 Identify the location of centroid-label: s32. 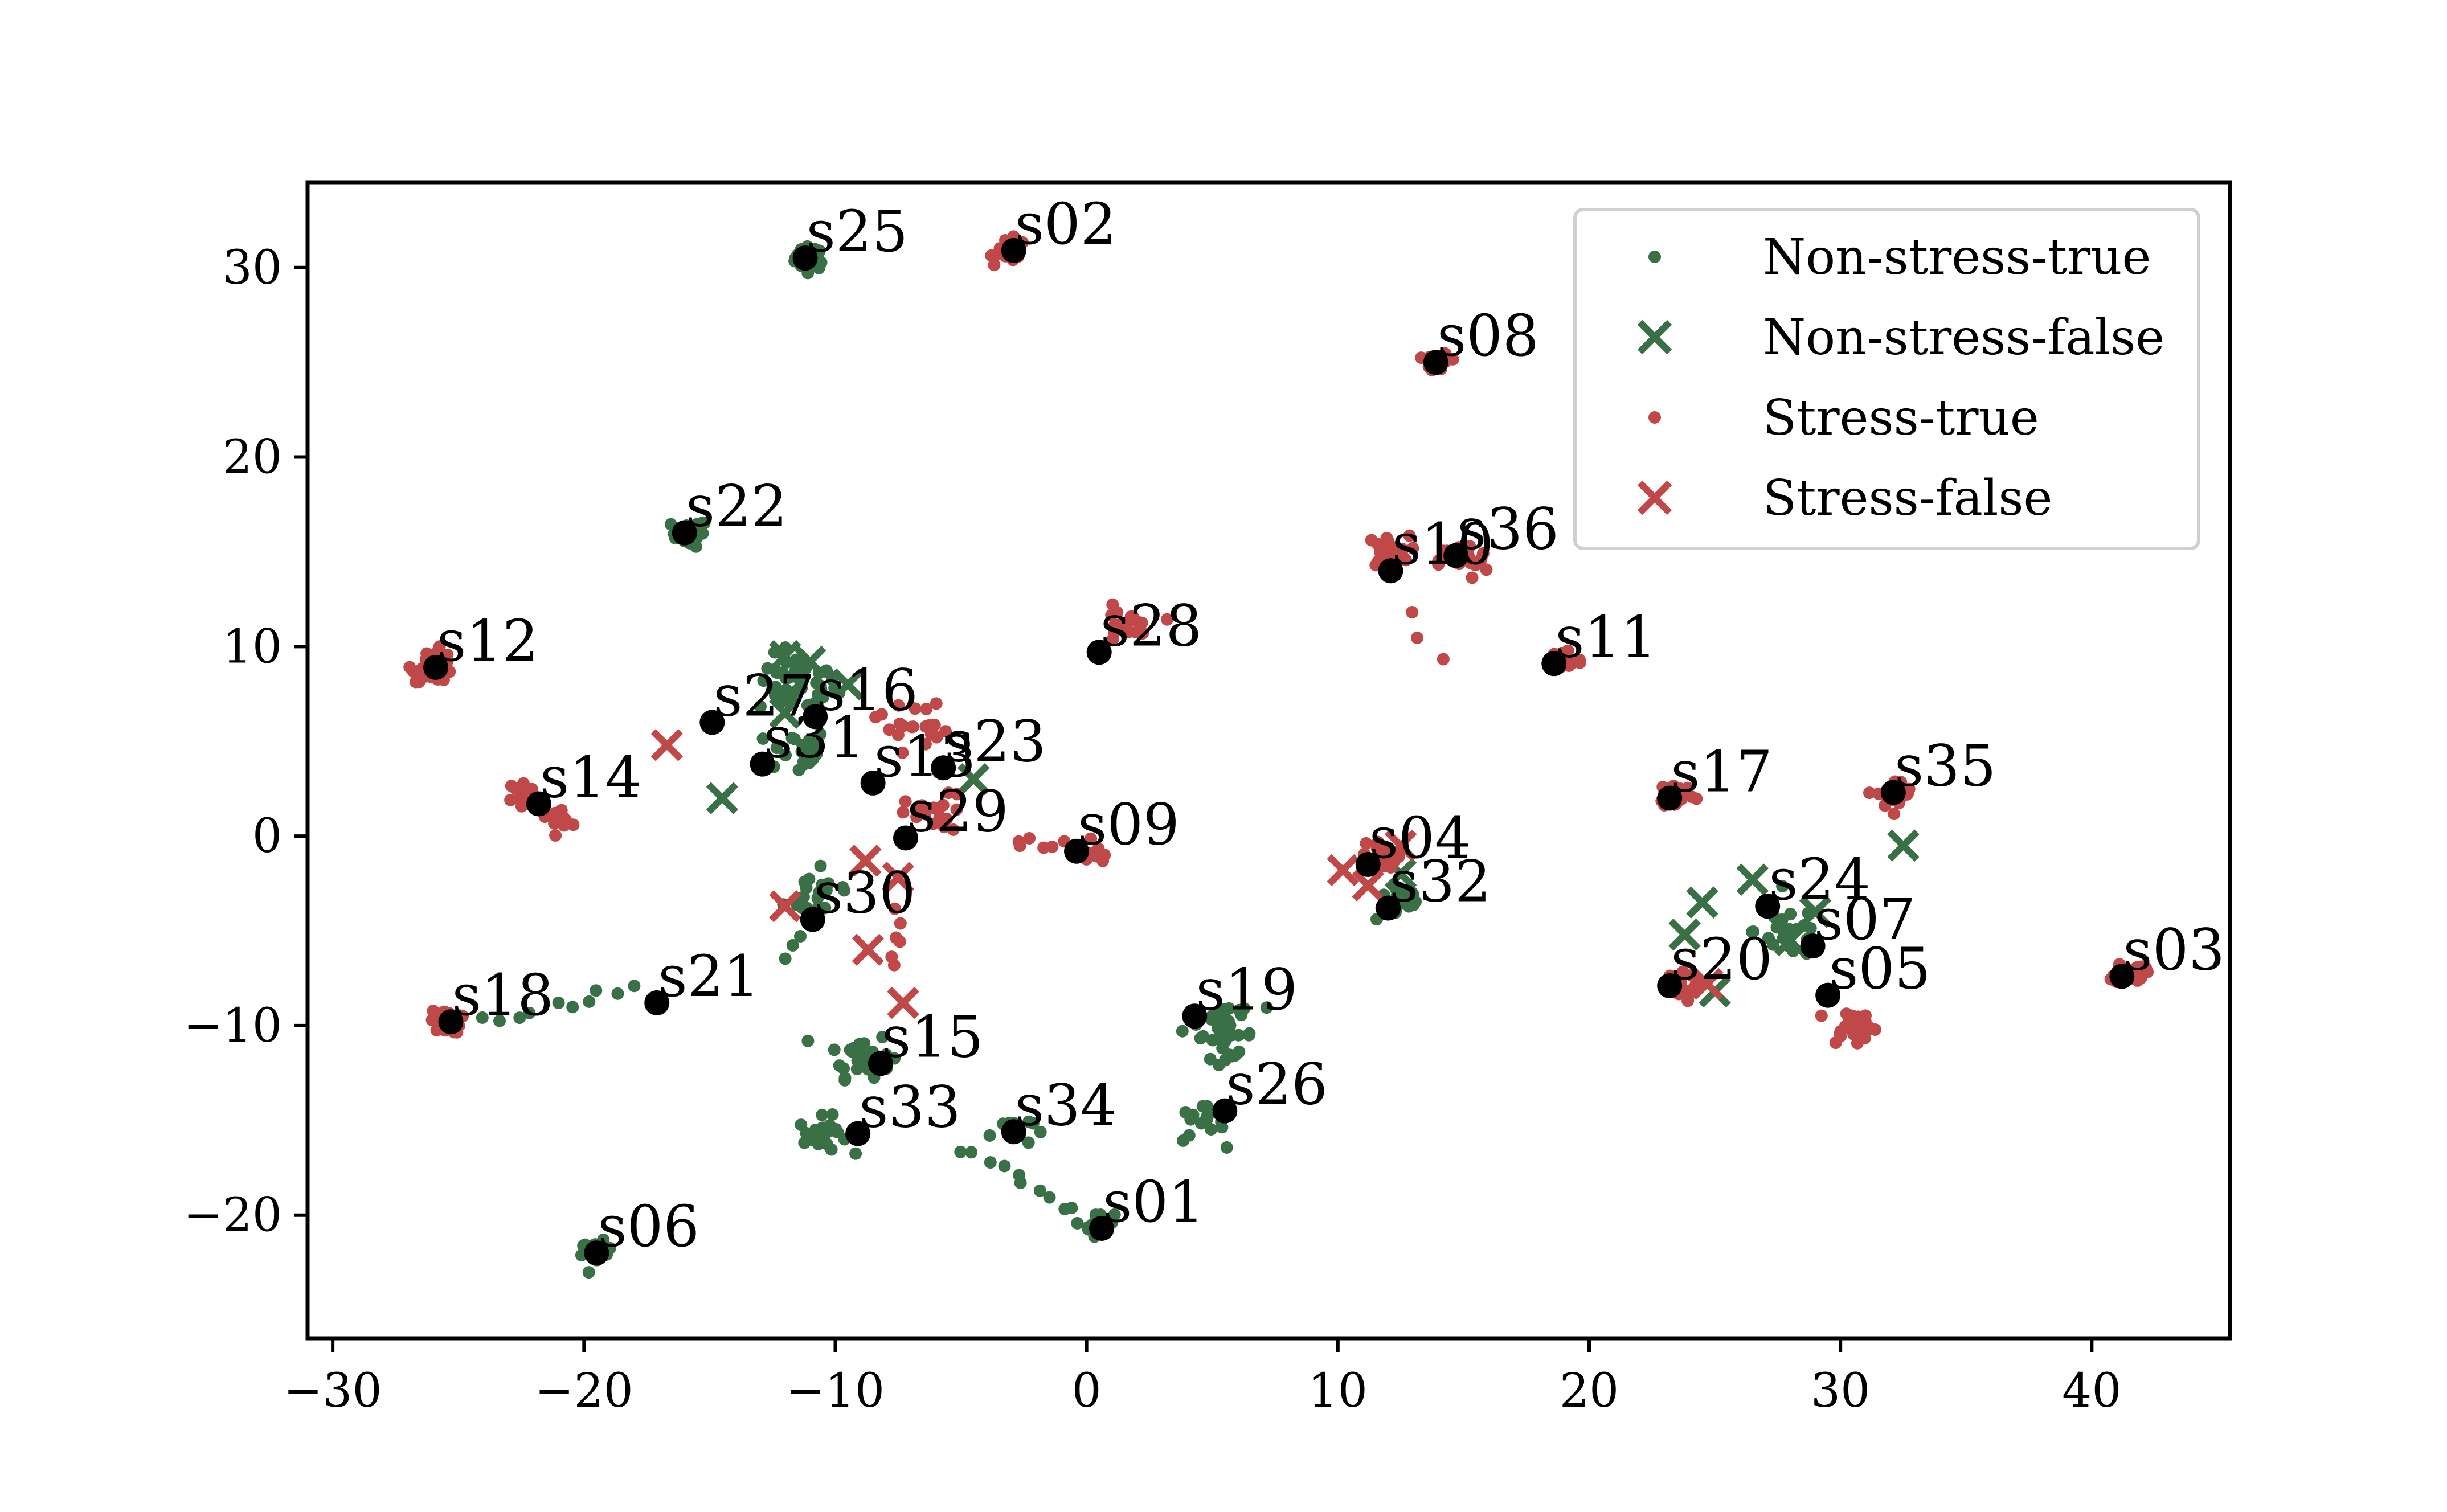
(1440, 882).